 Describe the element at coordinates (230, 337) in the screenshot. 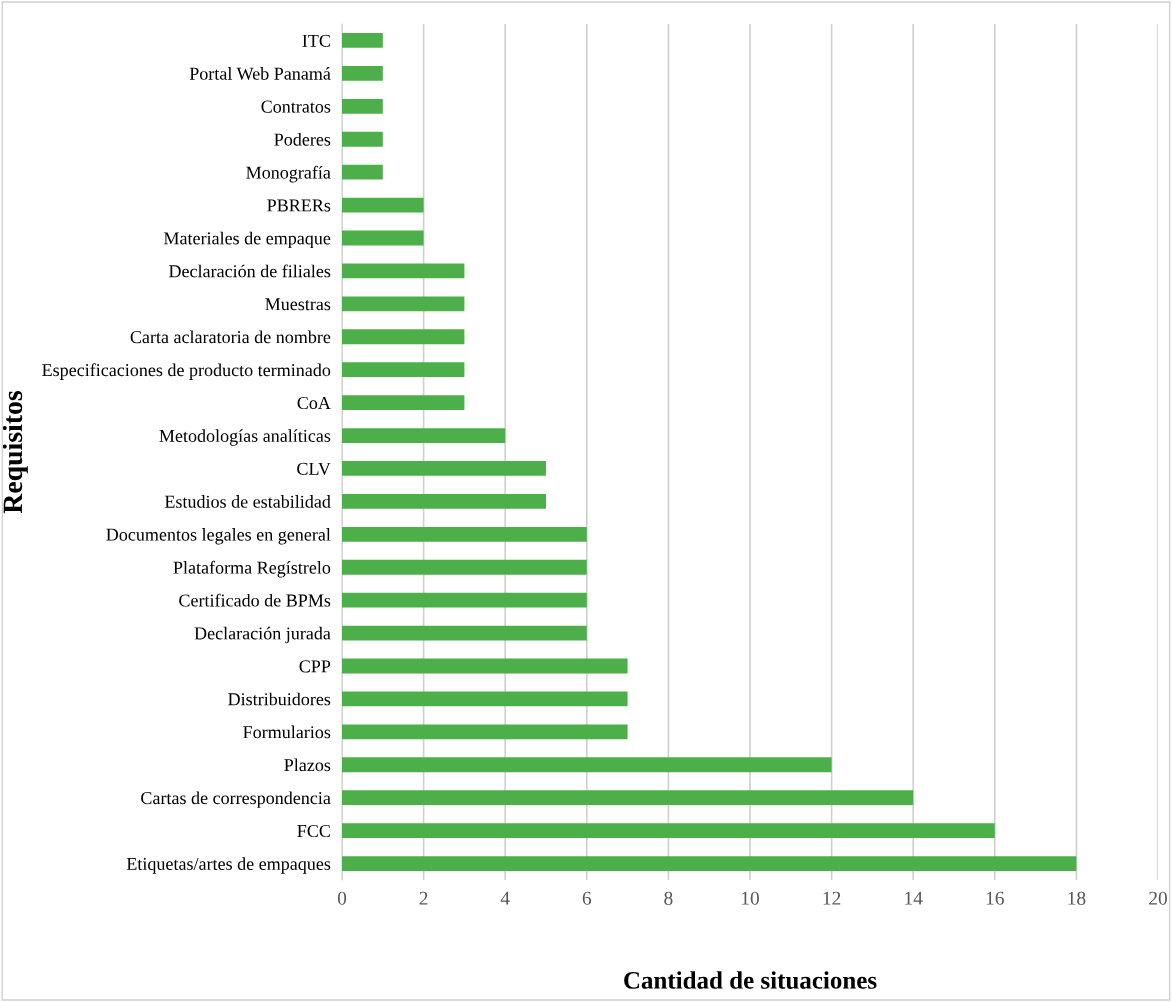

I see `y-tick-label: Carta aclaratoria de nombre` at that location.